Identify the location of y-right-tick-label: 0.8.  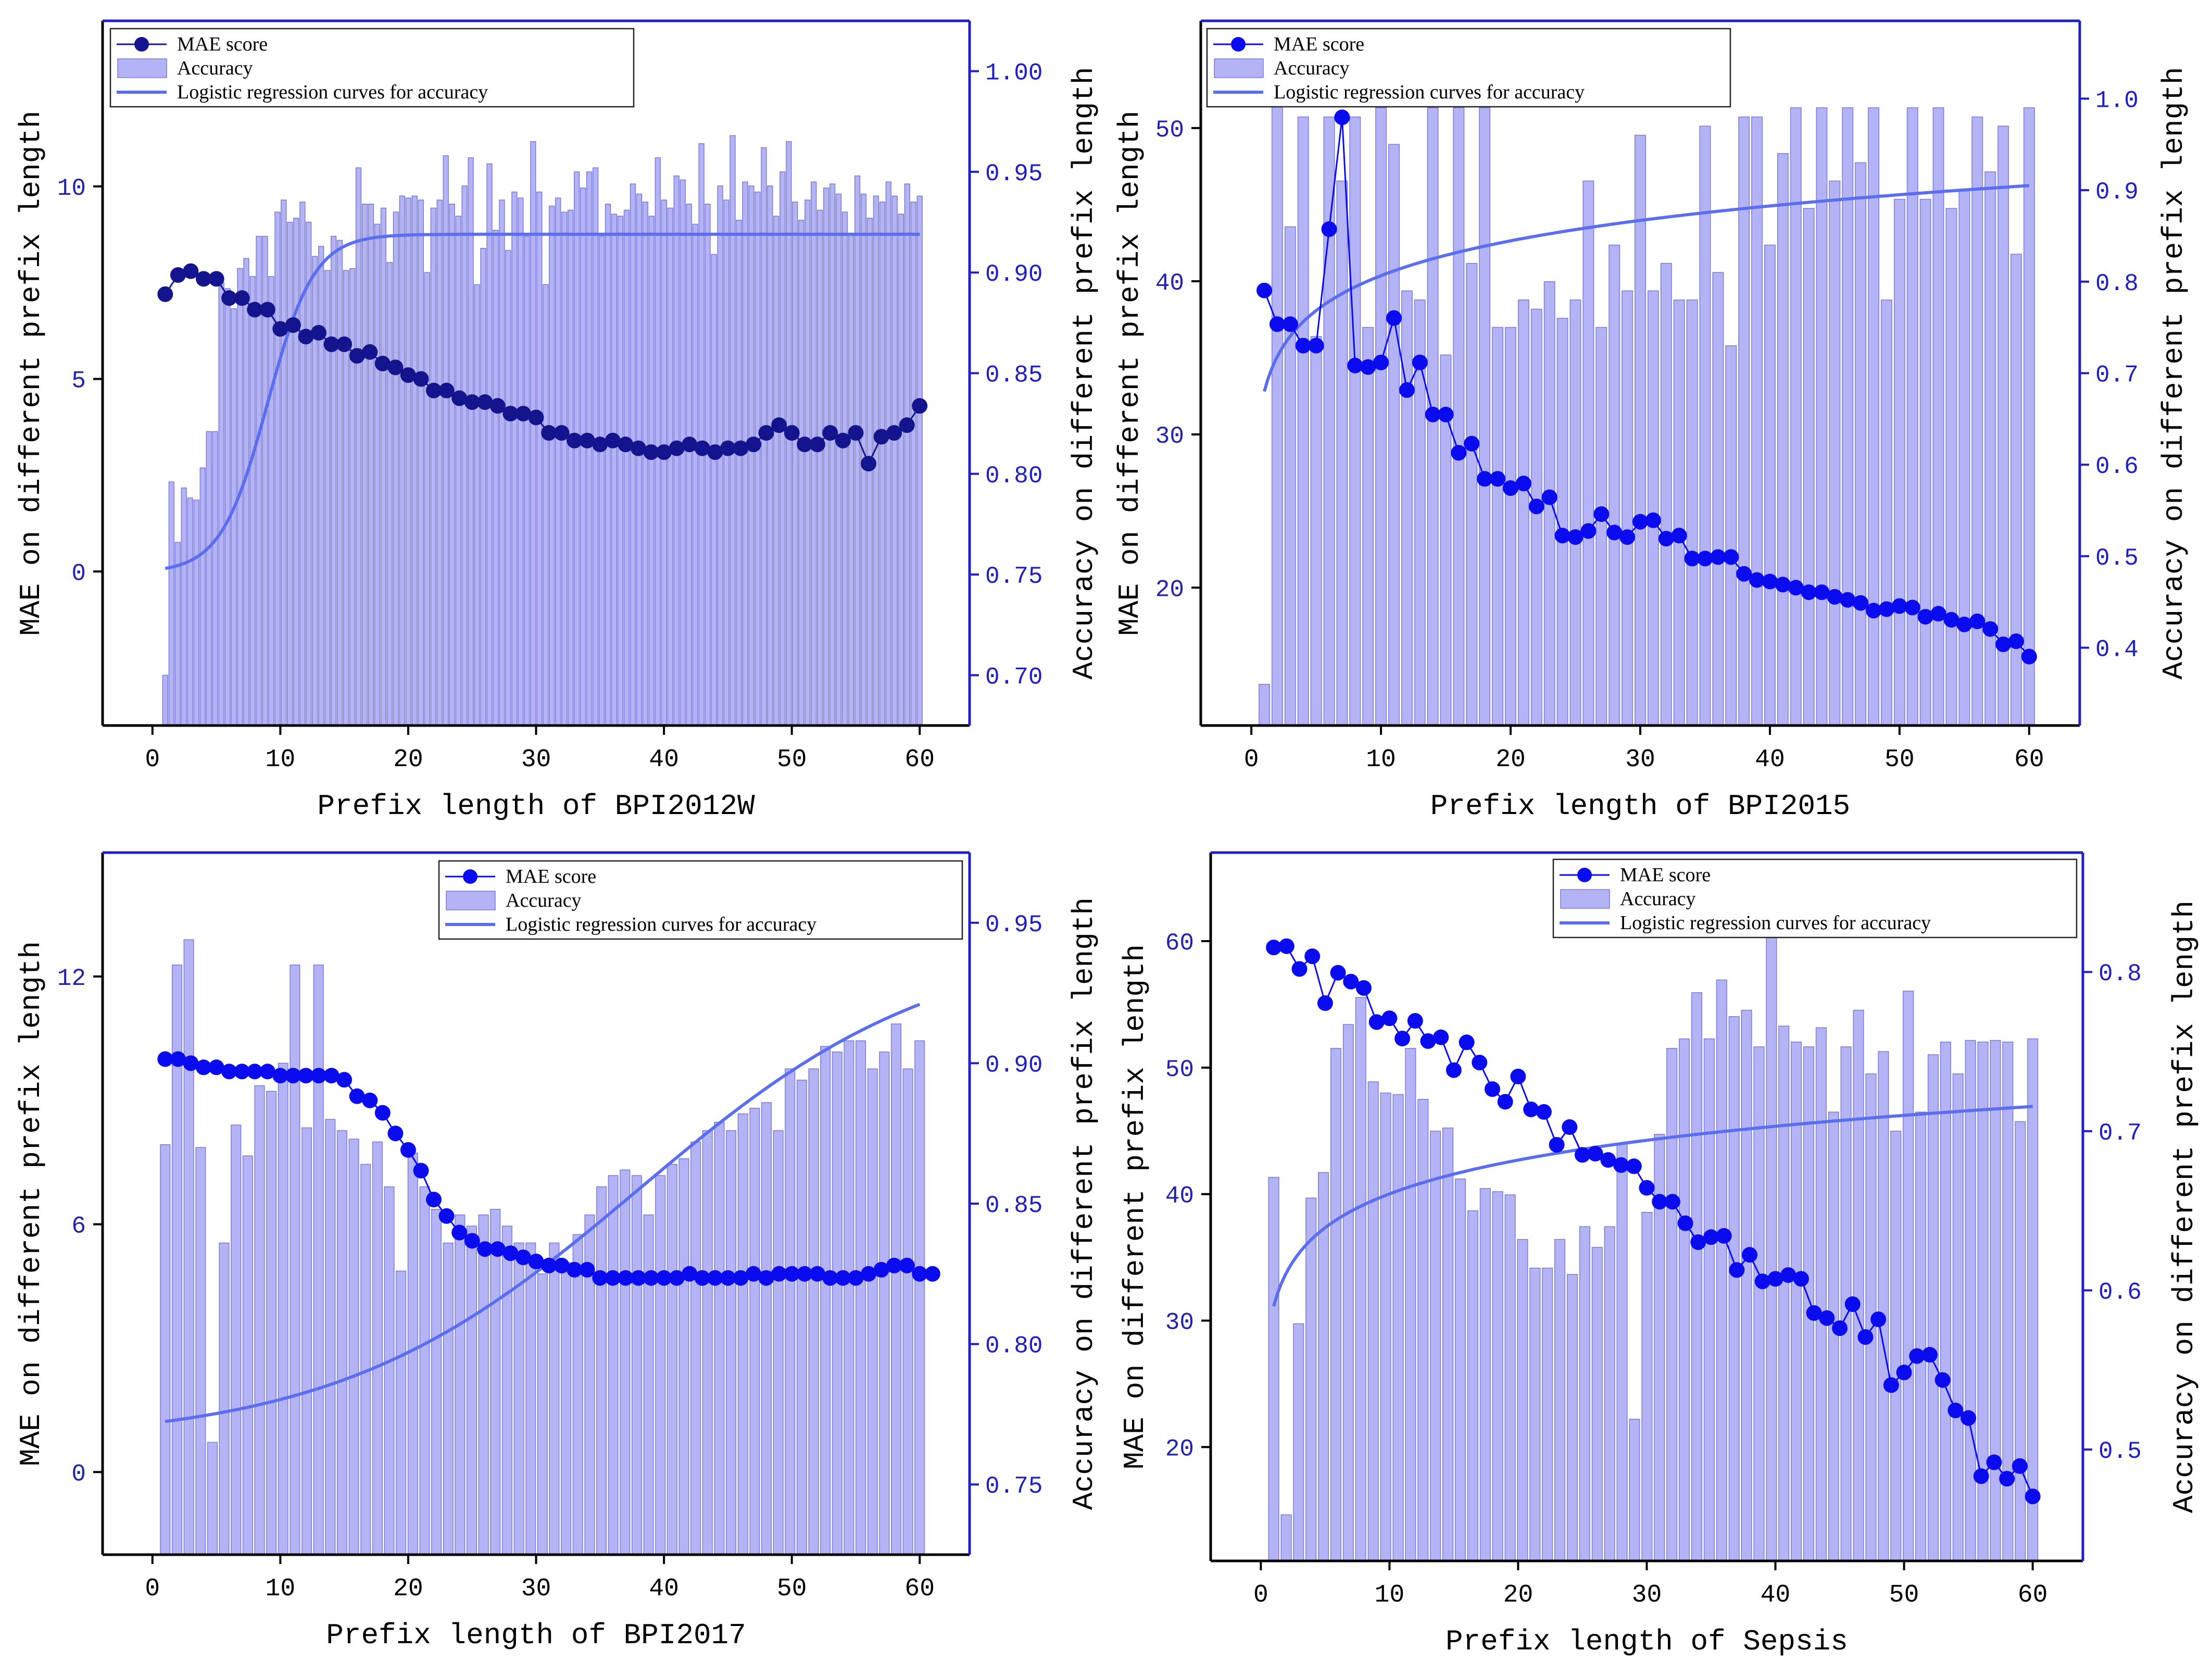
(2117, 283).